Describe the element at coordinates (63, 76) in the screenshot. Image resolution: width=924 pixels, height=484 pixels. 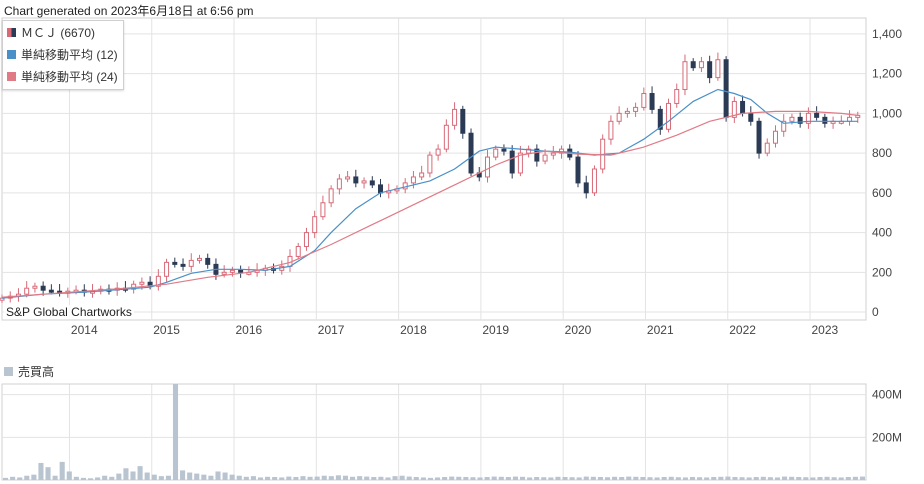
I see `legend-item-sma24: 単純移動平均 (24)` at that location.